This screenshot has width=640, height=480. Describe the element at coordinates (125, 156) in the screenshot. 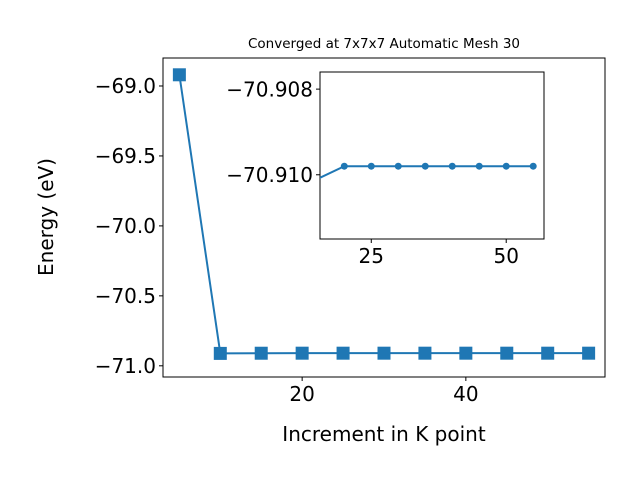

I see `main-y-tick-label: −69.5` at that location.